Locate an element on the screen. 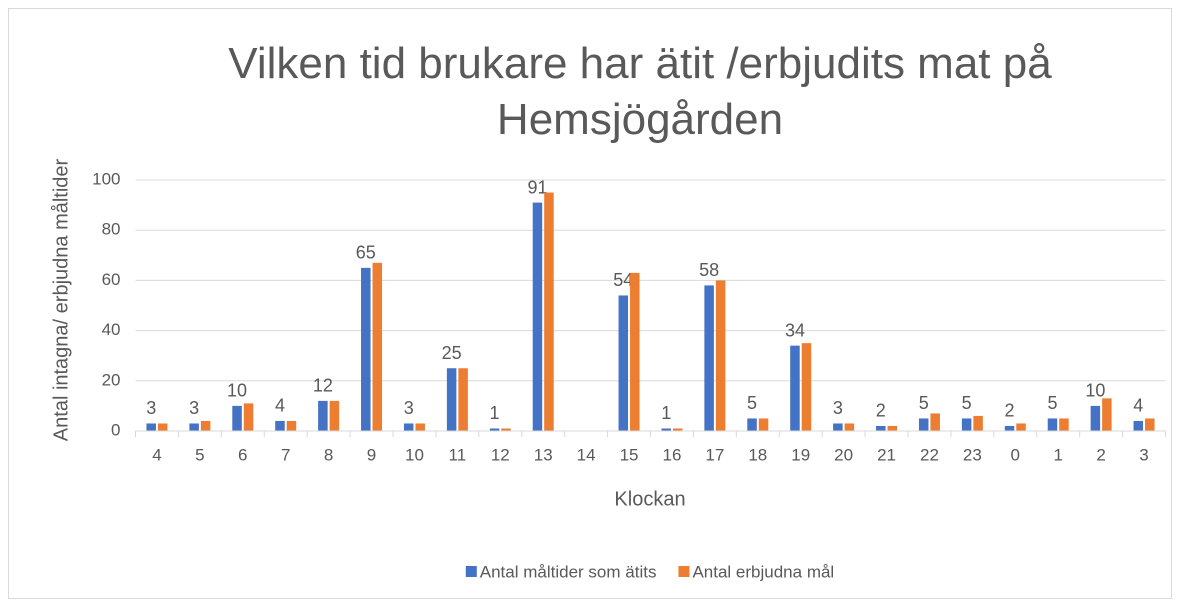  y-tick-label: 80 is located at coordinates (111, 229).